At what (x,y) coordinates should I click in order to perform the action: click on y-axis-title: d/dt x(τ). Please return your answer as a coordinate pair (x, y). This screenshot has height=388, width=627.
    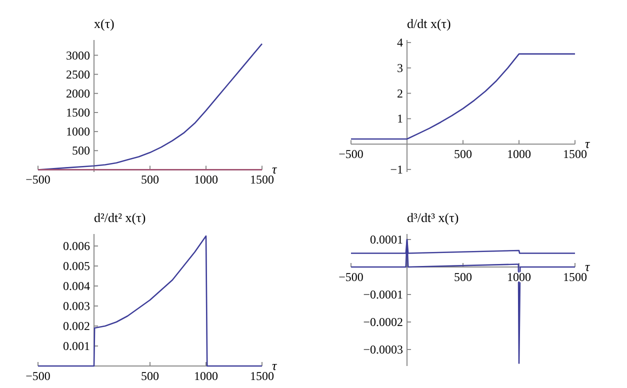
    Looking at the image, I should click on (429, 23).